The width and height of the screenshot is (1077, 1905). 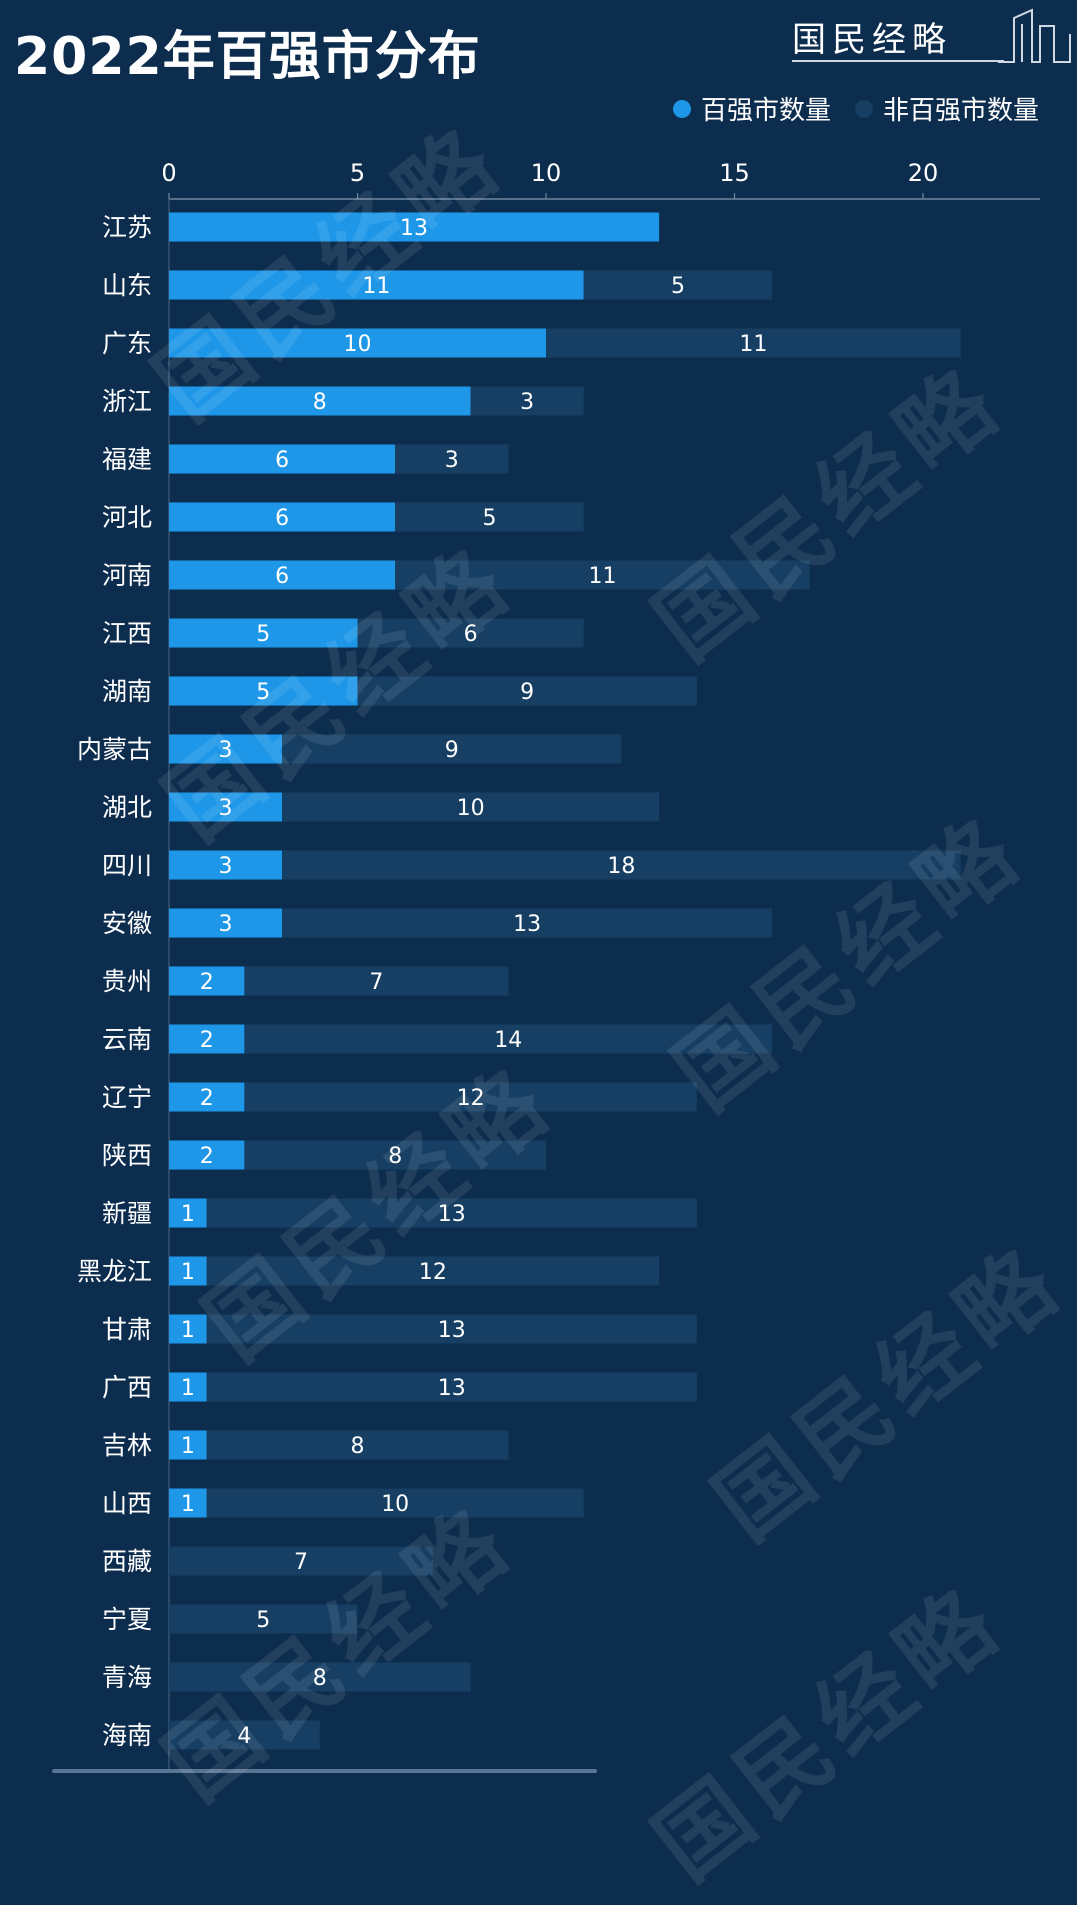 What do you see at coordinates (127, 343) in the screenshot?
I see `y-tick-label: 广东` at bounding box center [127, 343].